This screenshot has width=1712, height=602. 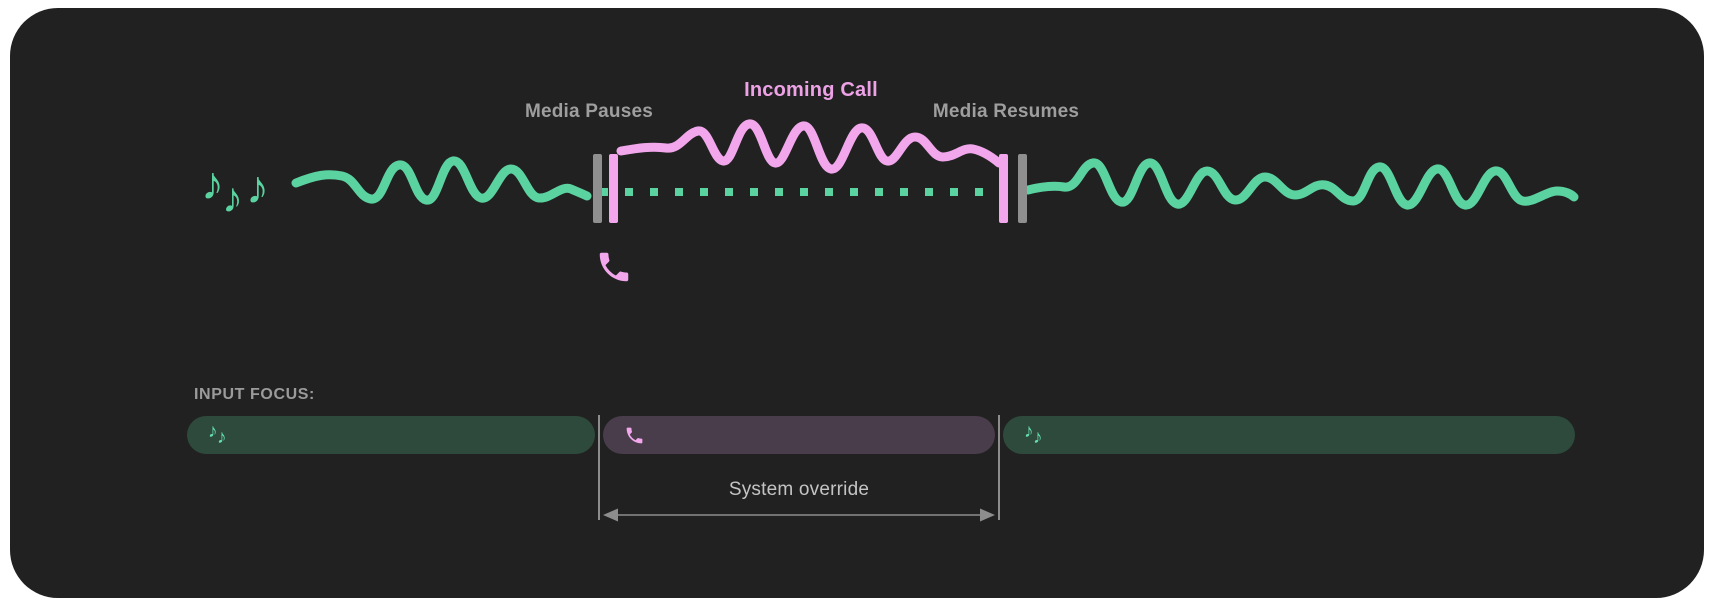 What do you see at coordinates (441, 180) in the screenshot?
I see `media-waveform-before` at bounding box center [441, 180].